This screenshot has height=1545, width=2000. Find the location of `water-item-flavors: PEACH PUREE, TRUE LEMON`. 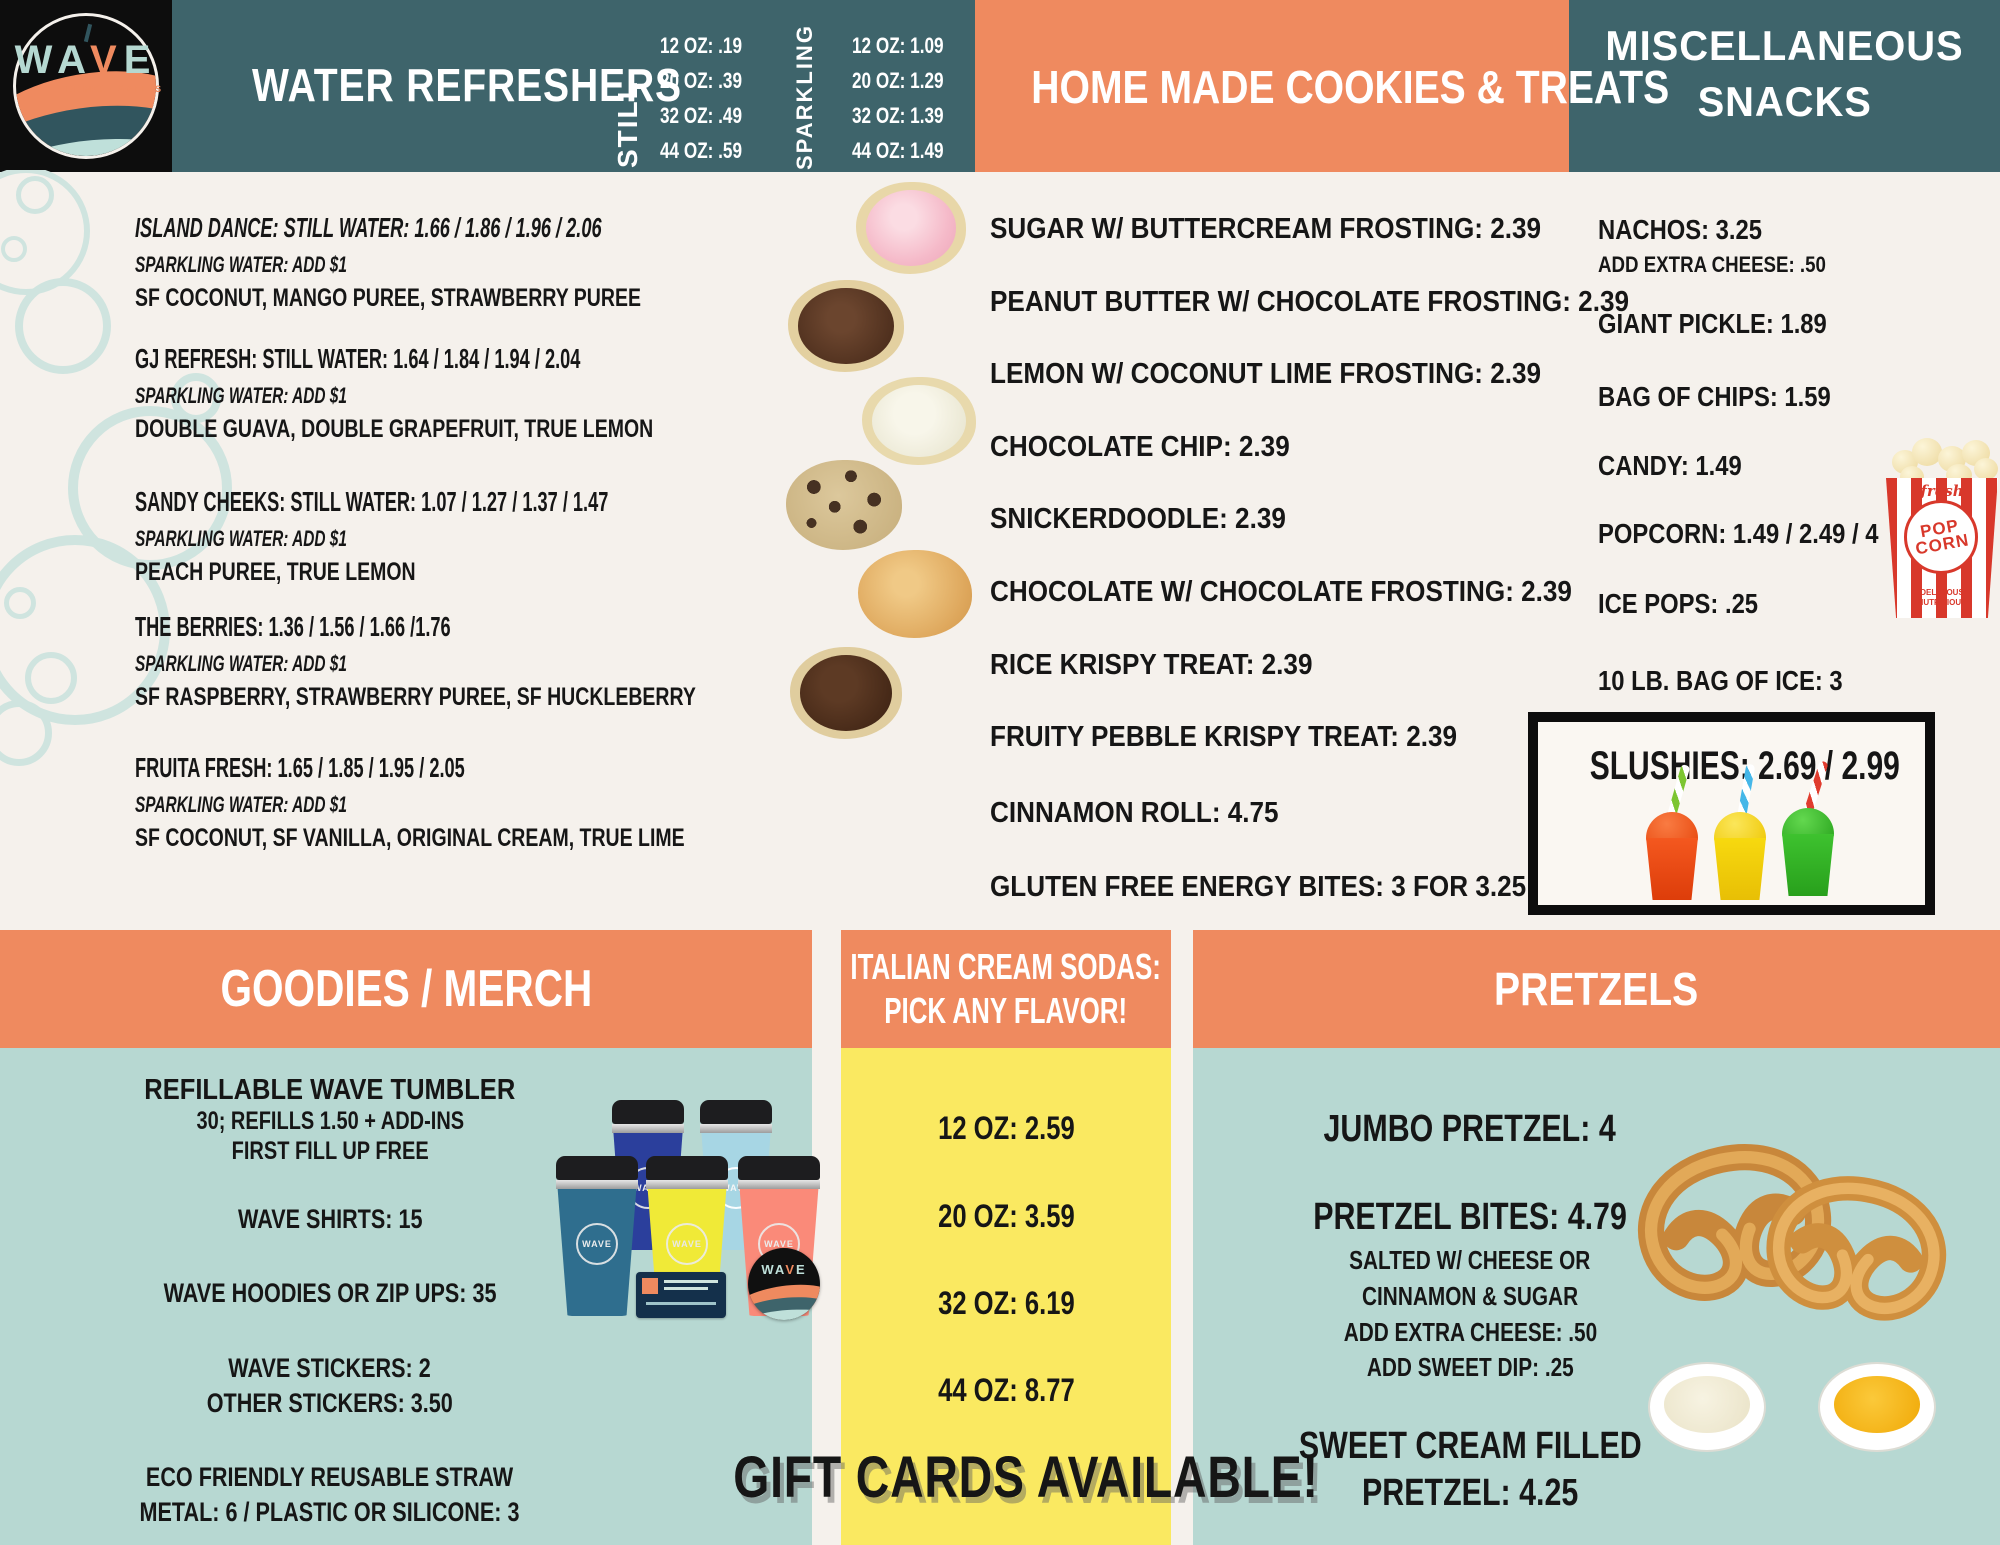

water-item-flavors: PEACH PUREE, TRUE LEMON is located at coordinates (275, 572).